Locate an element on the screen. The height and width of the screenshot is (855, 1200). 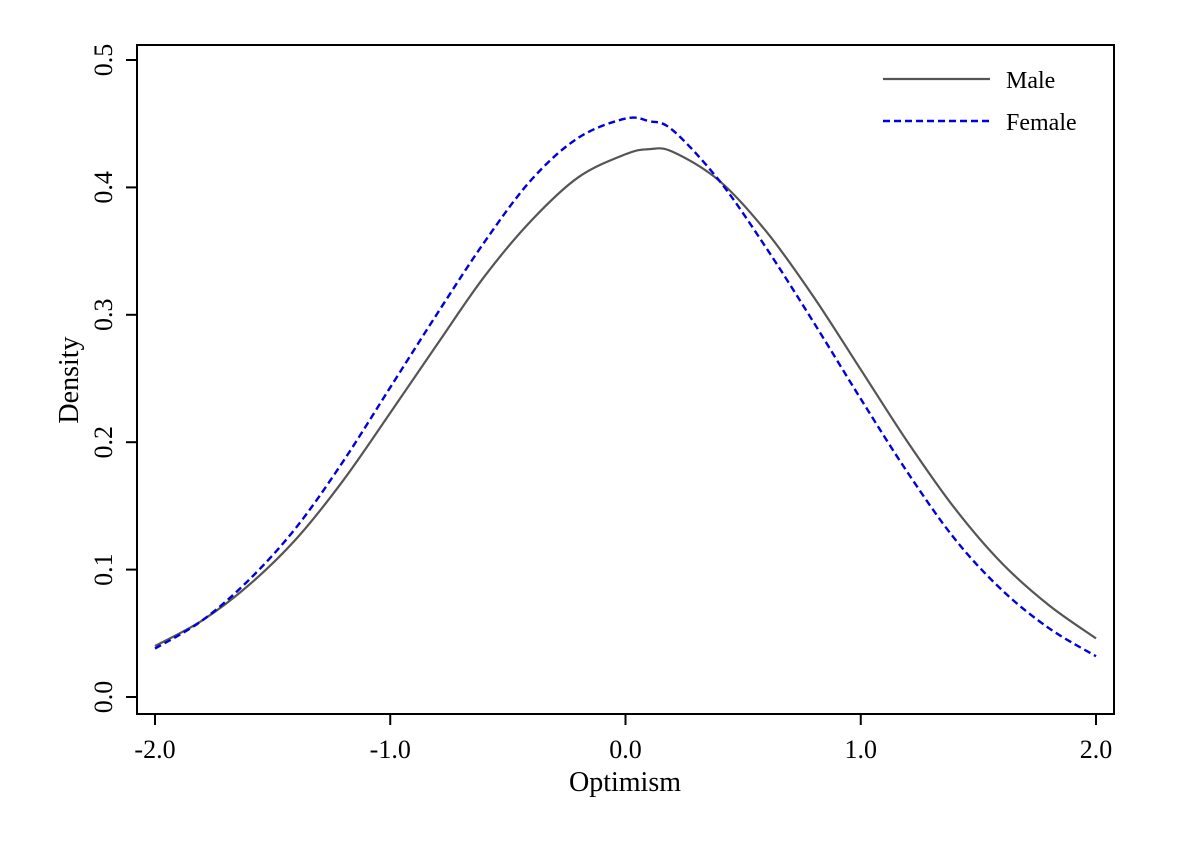
x-tick-label: -2.0 is located at coordinates (154, 749).